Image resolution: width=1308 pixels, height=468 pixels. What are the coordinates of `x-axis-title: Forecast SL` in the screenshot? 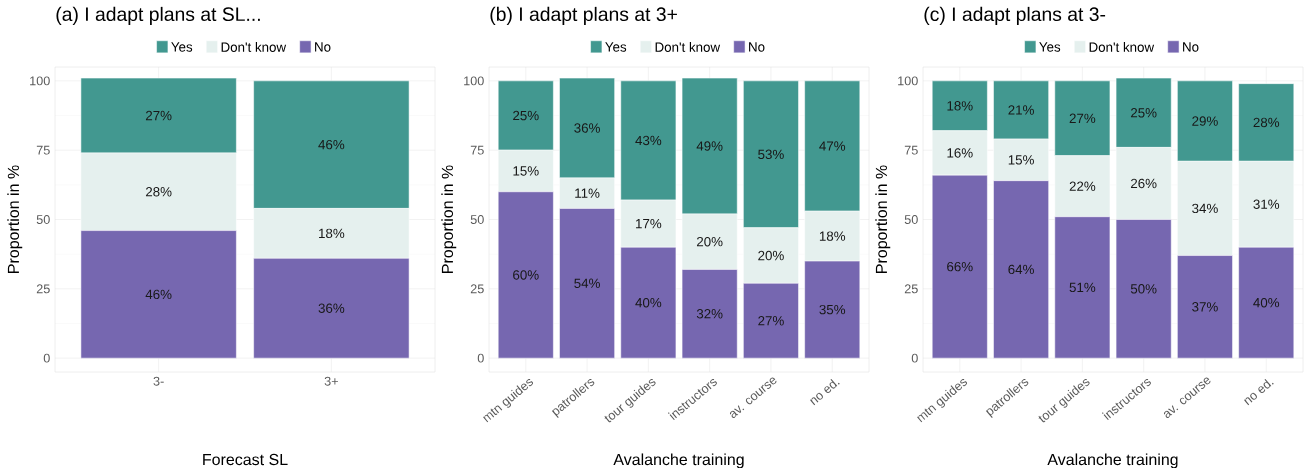 It's located at (245, 459).